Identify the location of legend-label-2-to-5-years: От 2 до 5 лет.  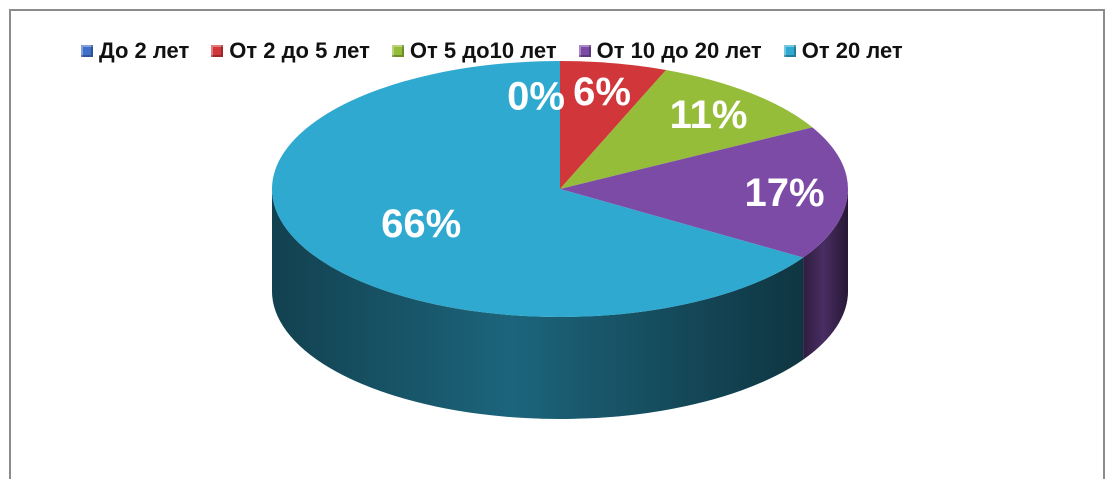
(299, 50).